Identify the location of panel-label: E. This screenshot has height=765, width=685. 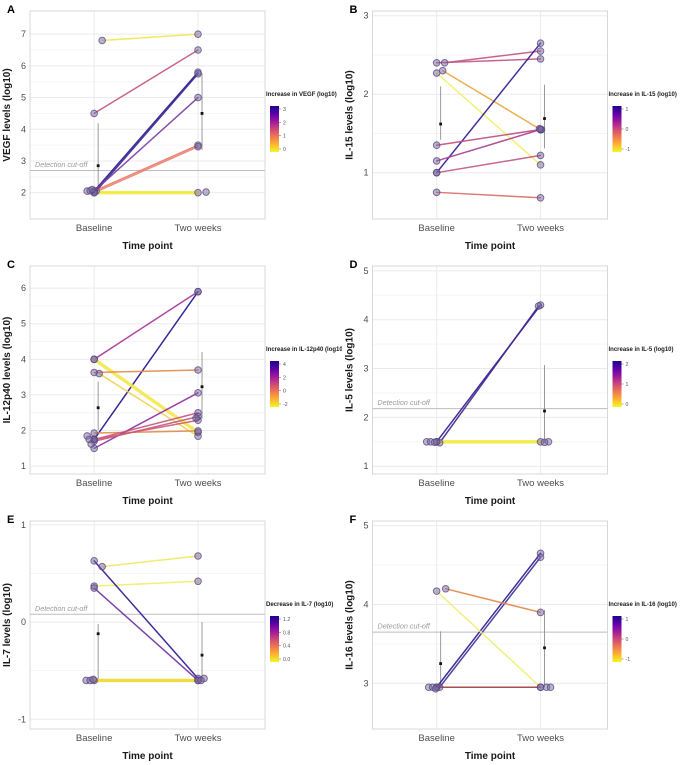
(10, 520).